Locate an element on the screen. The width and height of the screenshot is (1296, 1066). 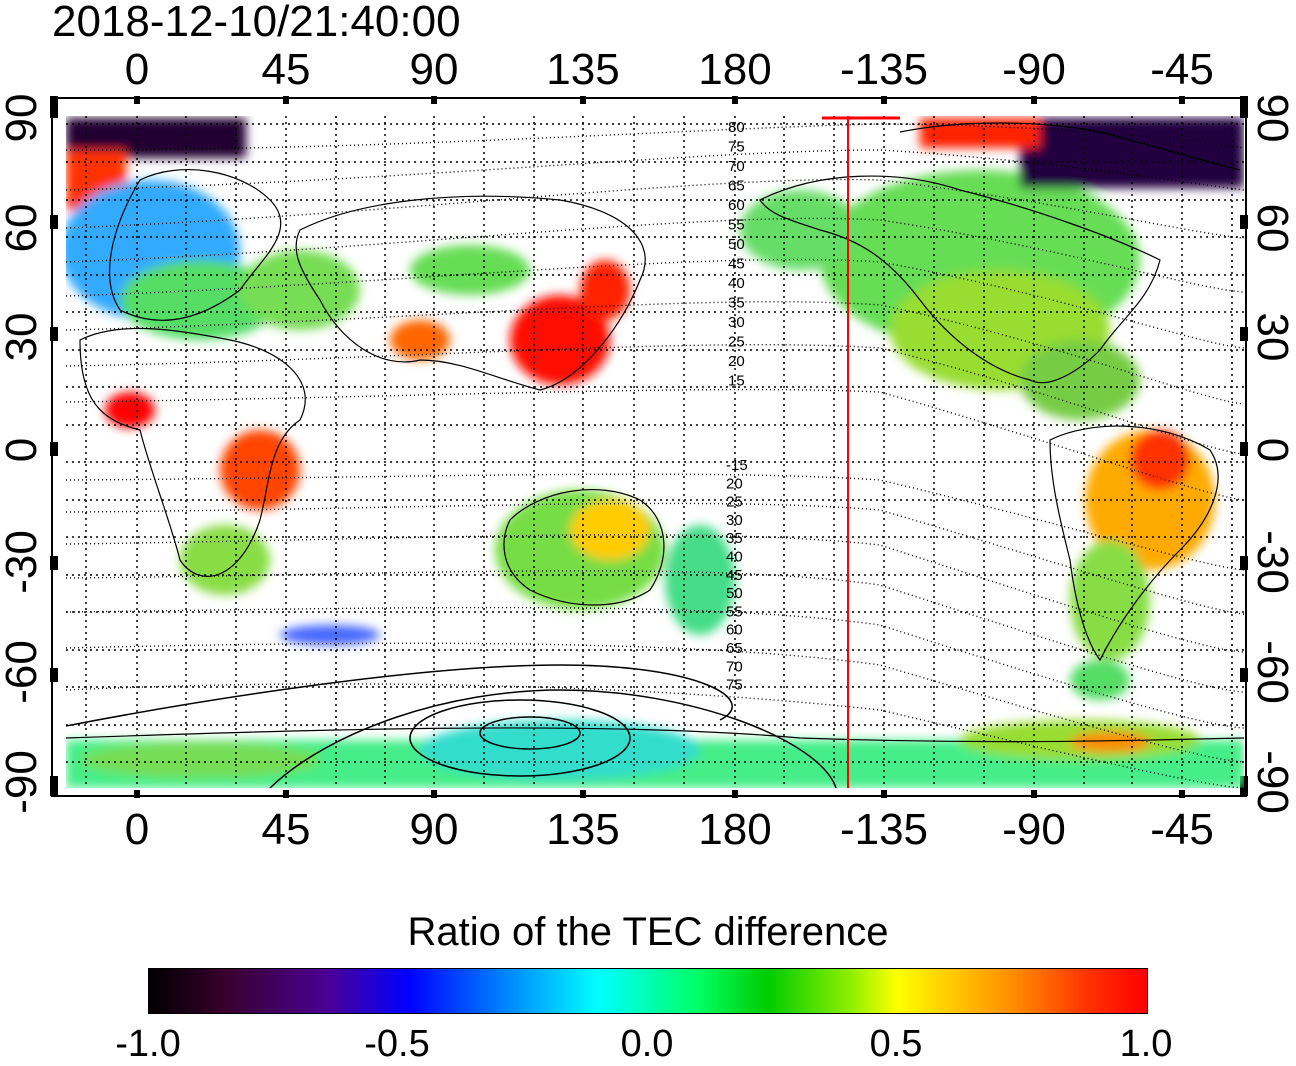
lon-tick-bottom-180: 180 is located at coordinates (735, 829).